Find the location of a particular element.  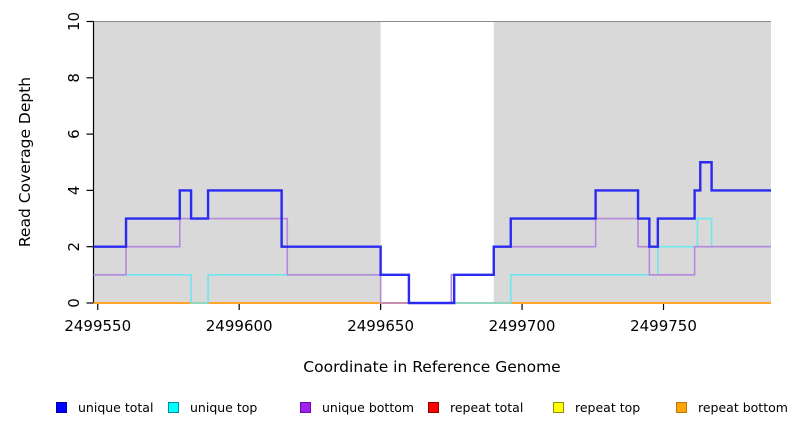

x-tick-label: 2499700 is located at coordinates (522, 326).